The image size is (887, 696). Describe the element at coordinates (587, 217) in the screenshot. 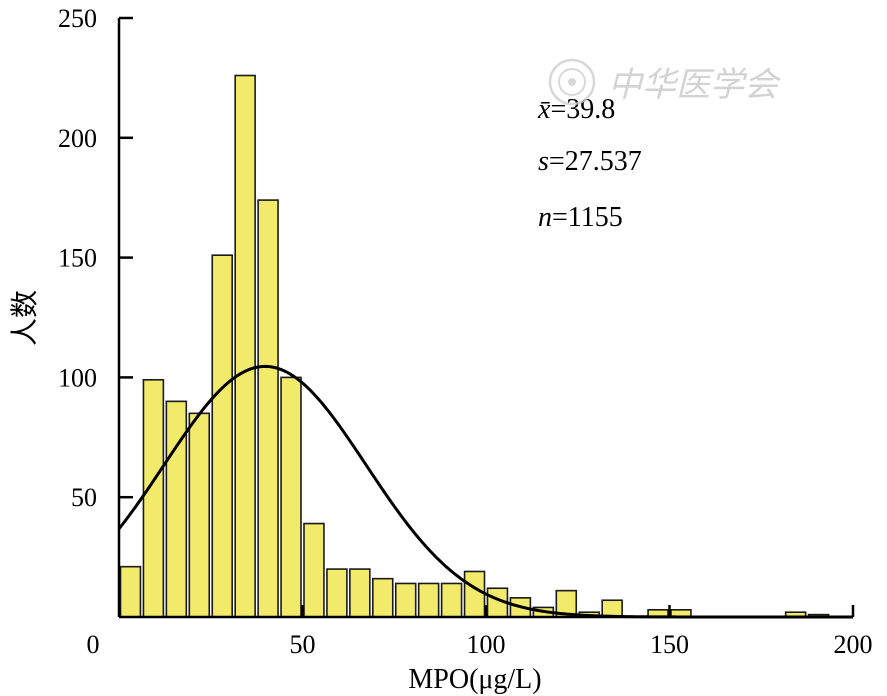

I see `n-value: =1155` at that location.